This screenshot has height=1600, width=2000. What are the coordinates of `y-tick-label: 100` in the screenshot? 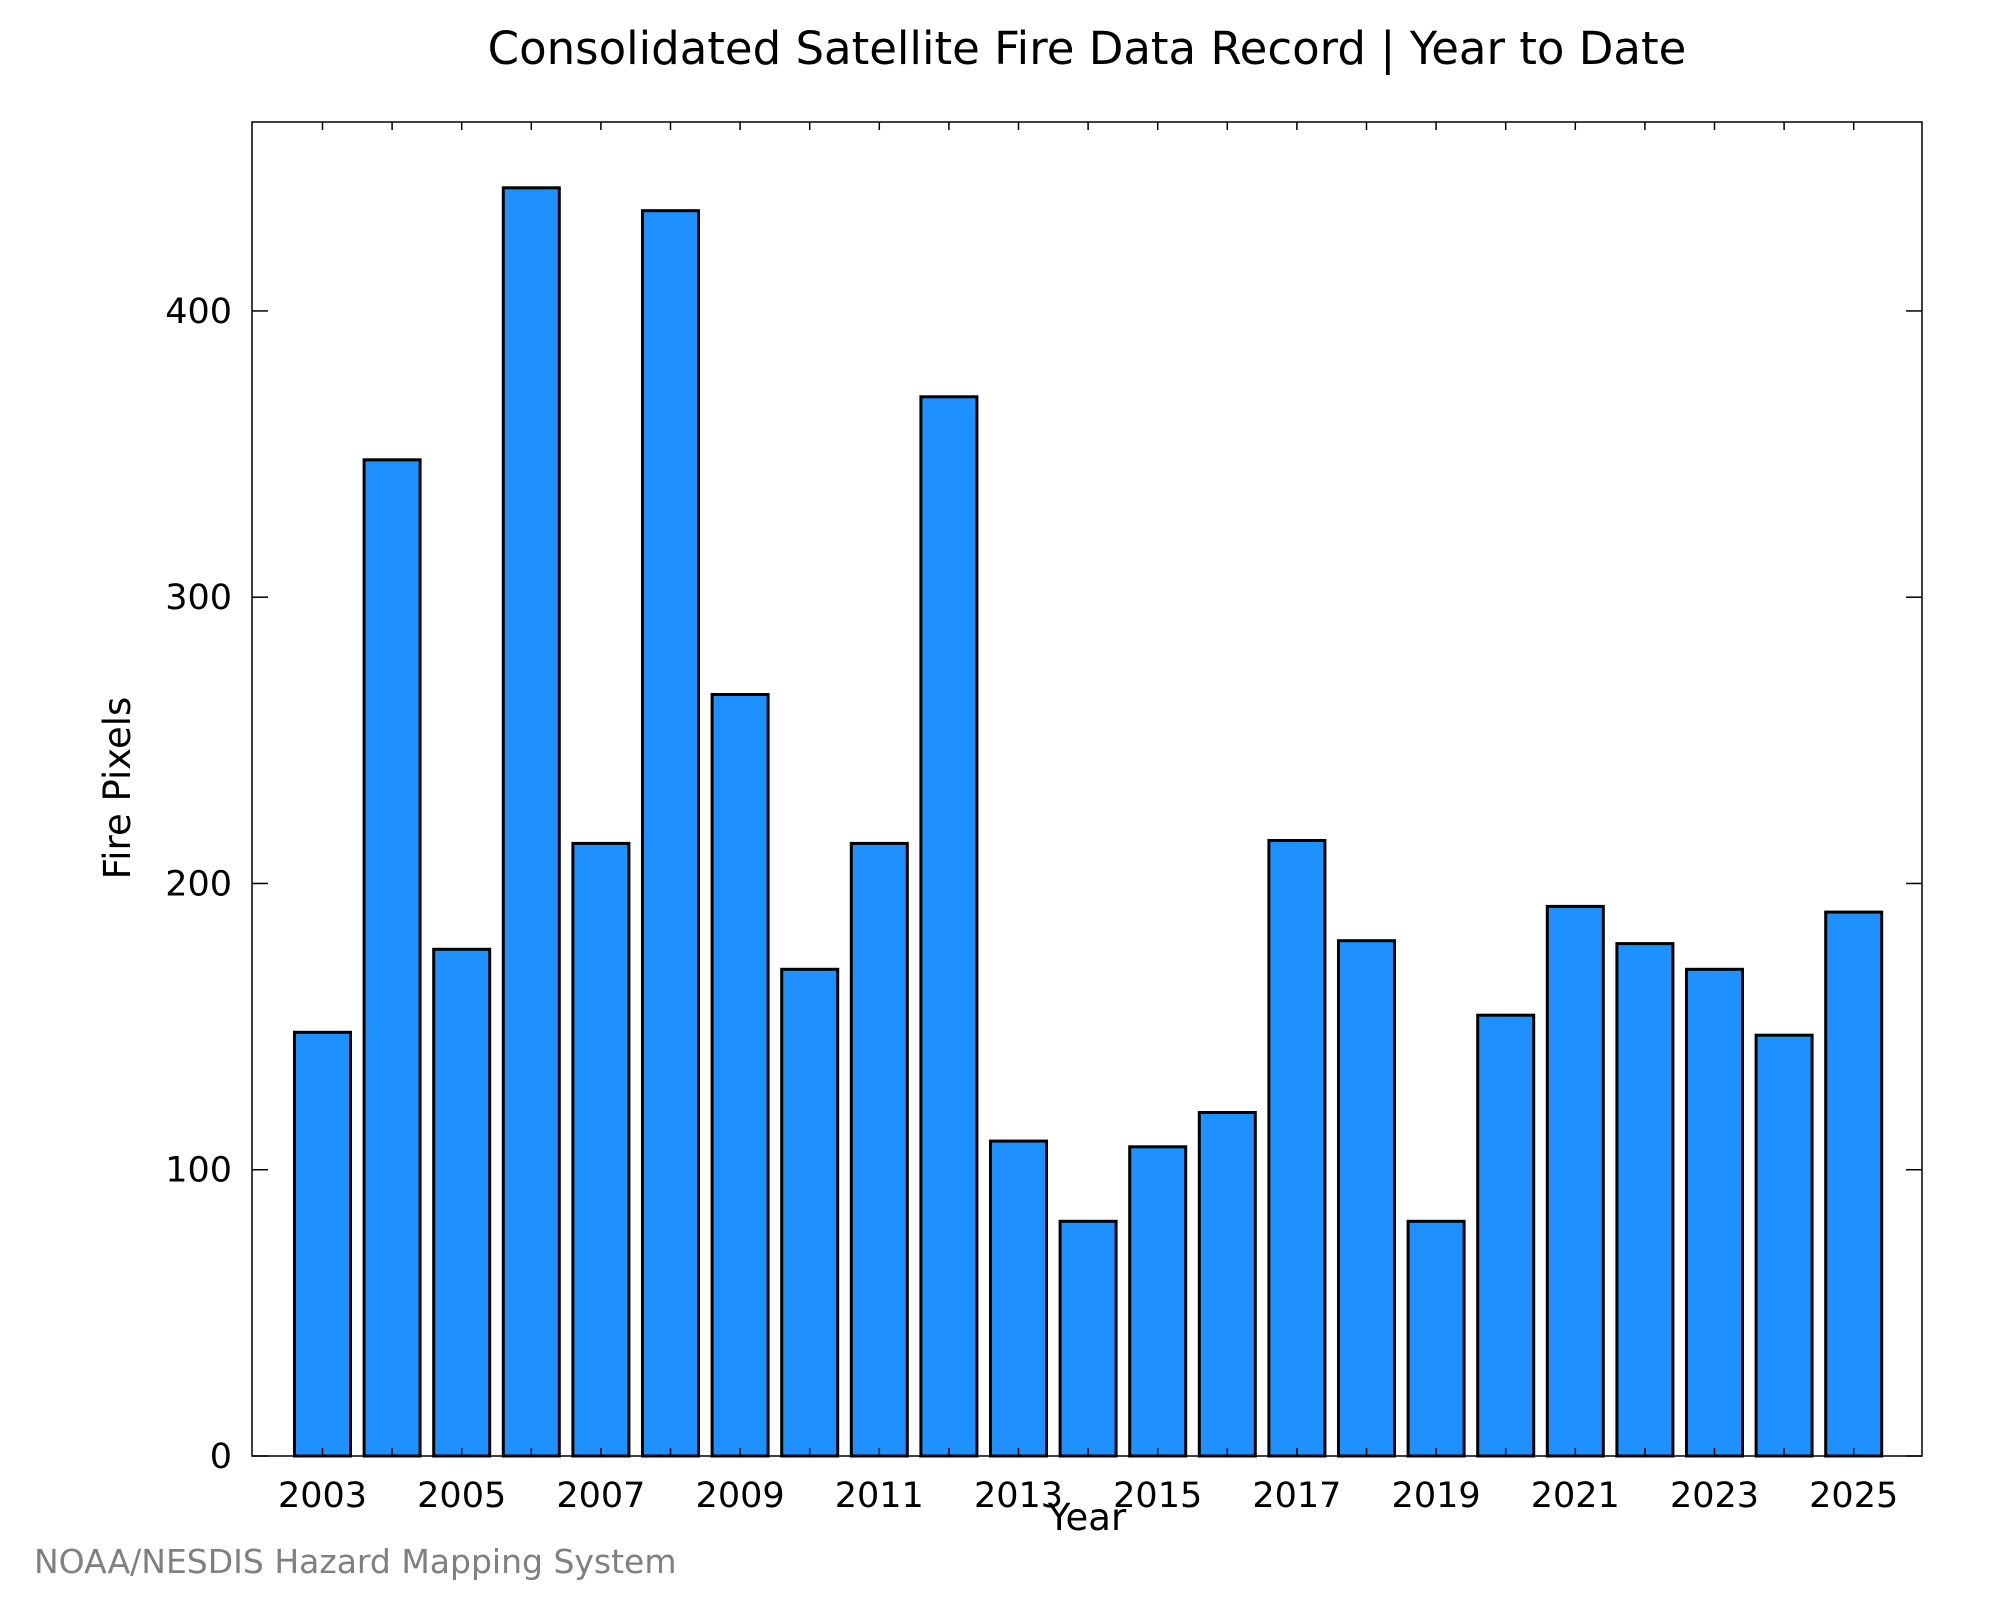 It's located at (198, 1171).